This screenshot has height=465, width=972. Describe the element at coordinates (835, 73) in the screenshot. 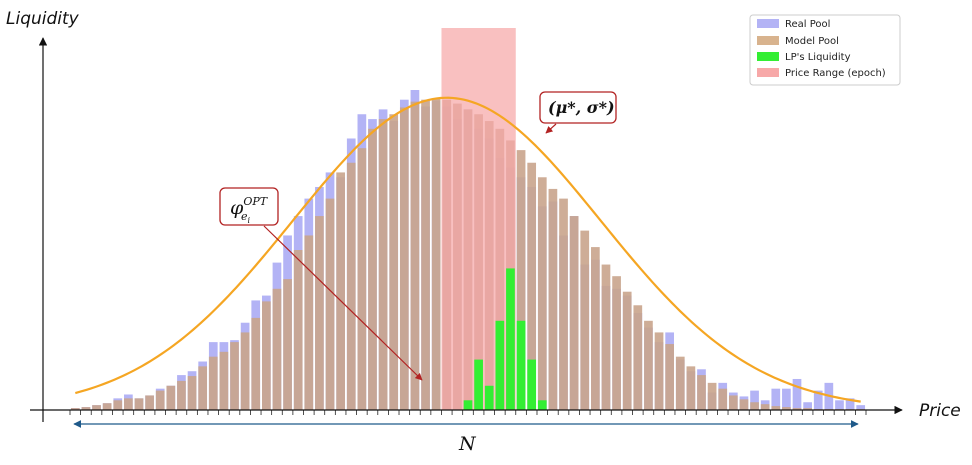

I see `legend-label-price-range: Price Range (epoch)` at that location.